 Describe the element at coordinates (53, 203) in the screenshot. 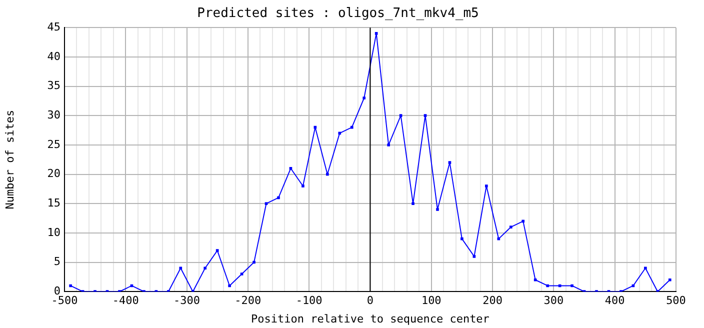

I see `y-tick-label: 15` at that location.